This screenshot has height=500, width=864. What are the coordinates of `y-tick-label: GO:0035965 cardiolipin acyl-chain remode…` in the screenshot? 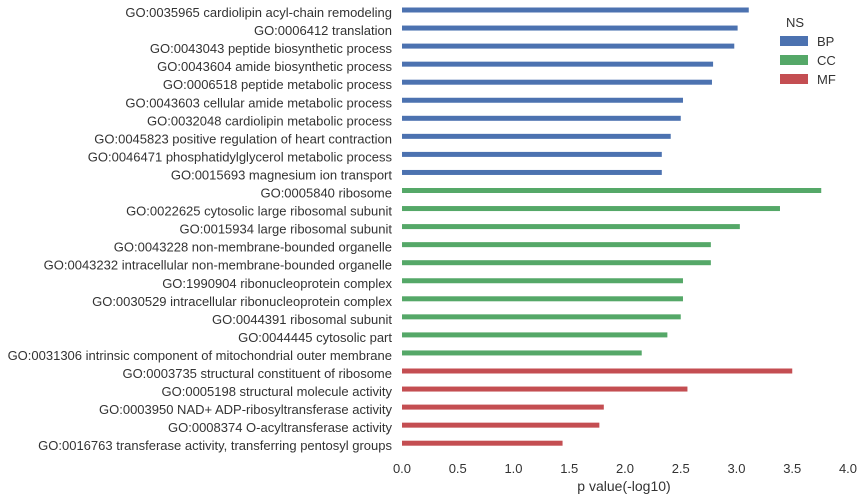 It's located at (258, 12).